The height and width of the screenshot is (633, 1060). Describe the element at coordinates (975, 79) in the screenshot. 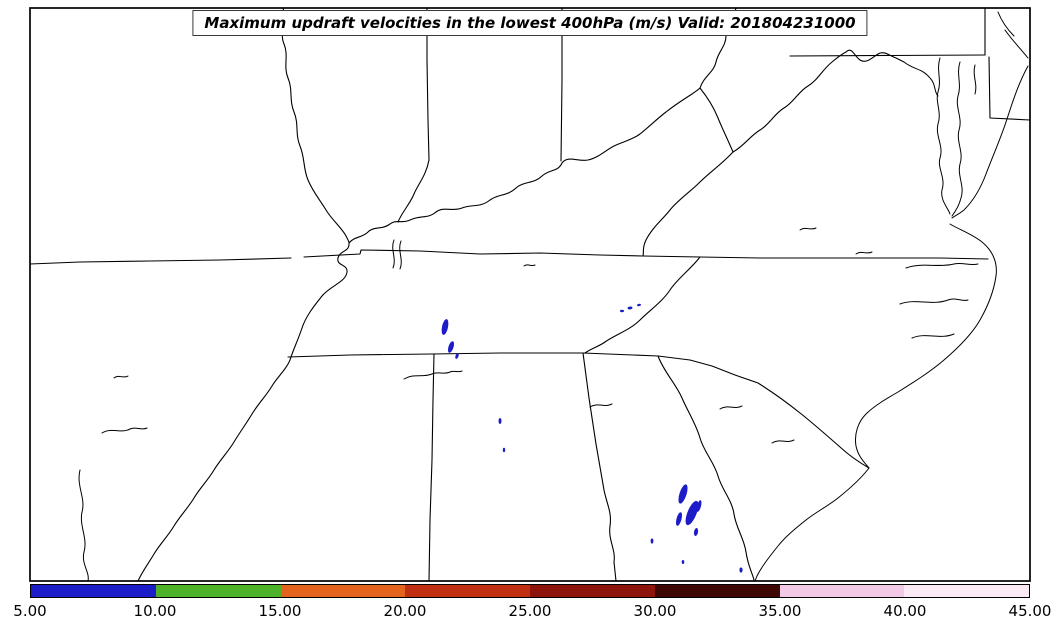

I see `delmarva-river-squiggle` at that location.